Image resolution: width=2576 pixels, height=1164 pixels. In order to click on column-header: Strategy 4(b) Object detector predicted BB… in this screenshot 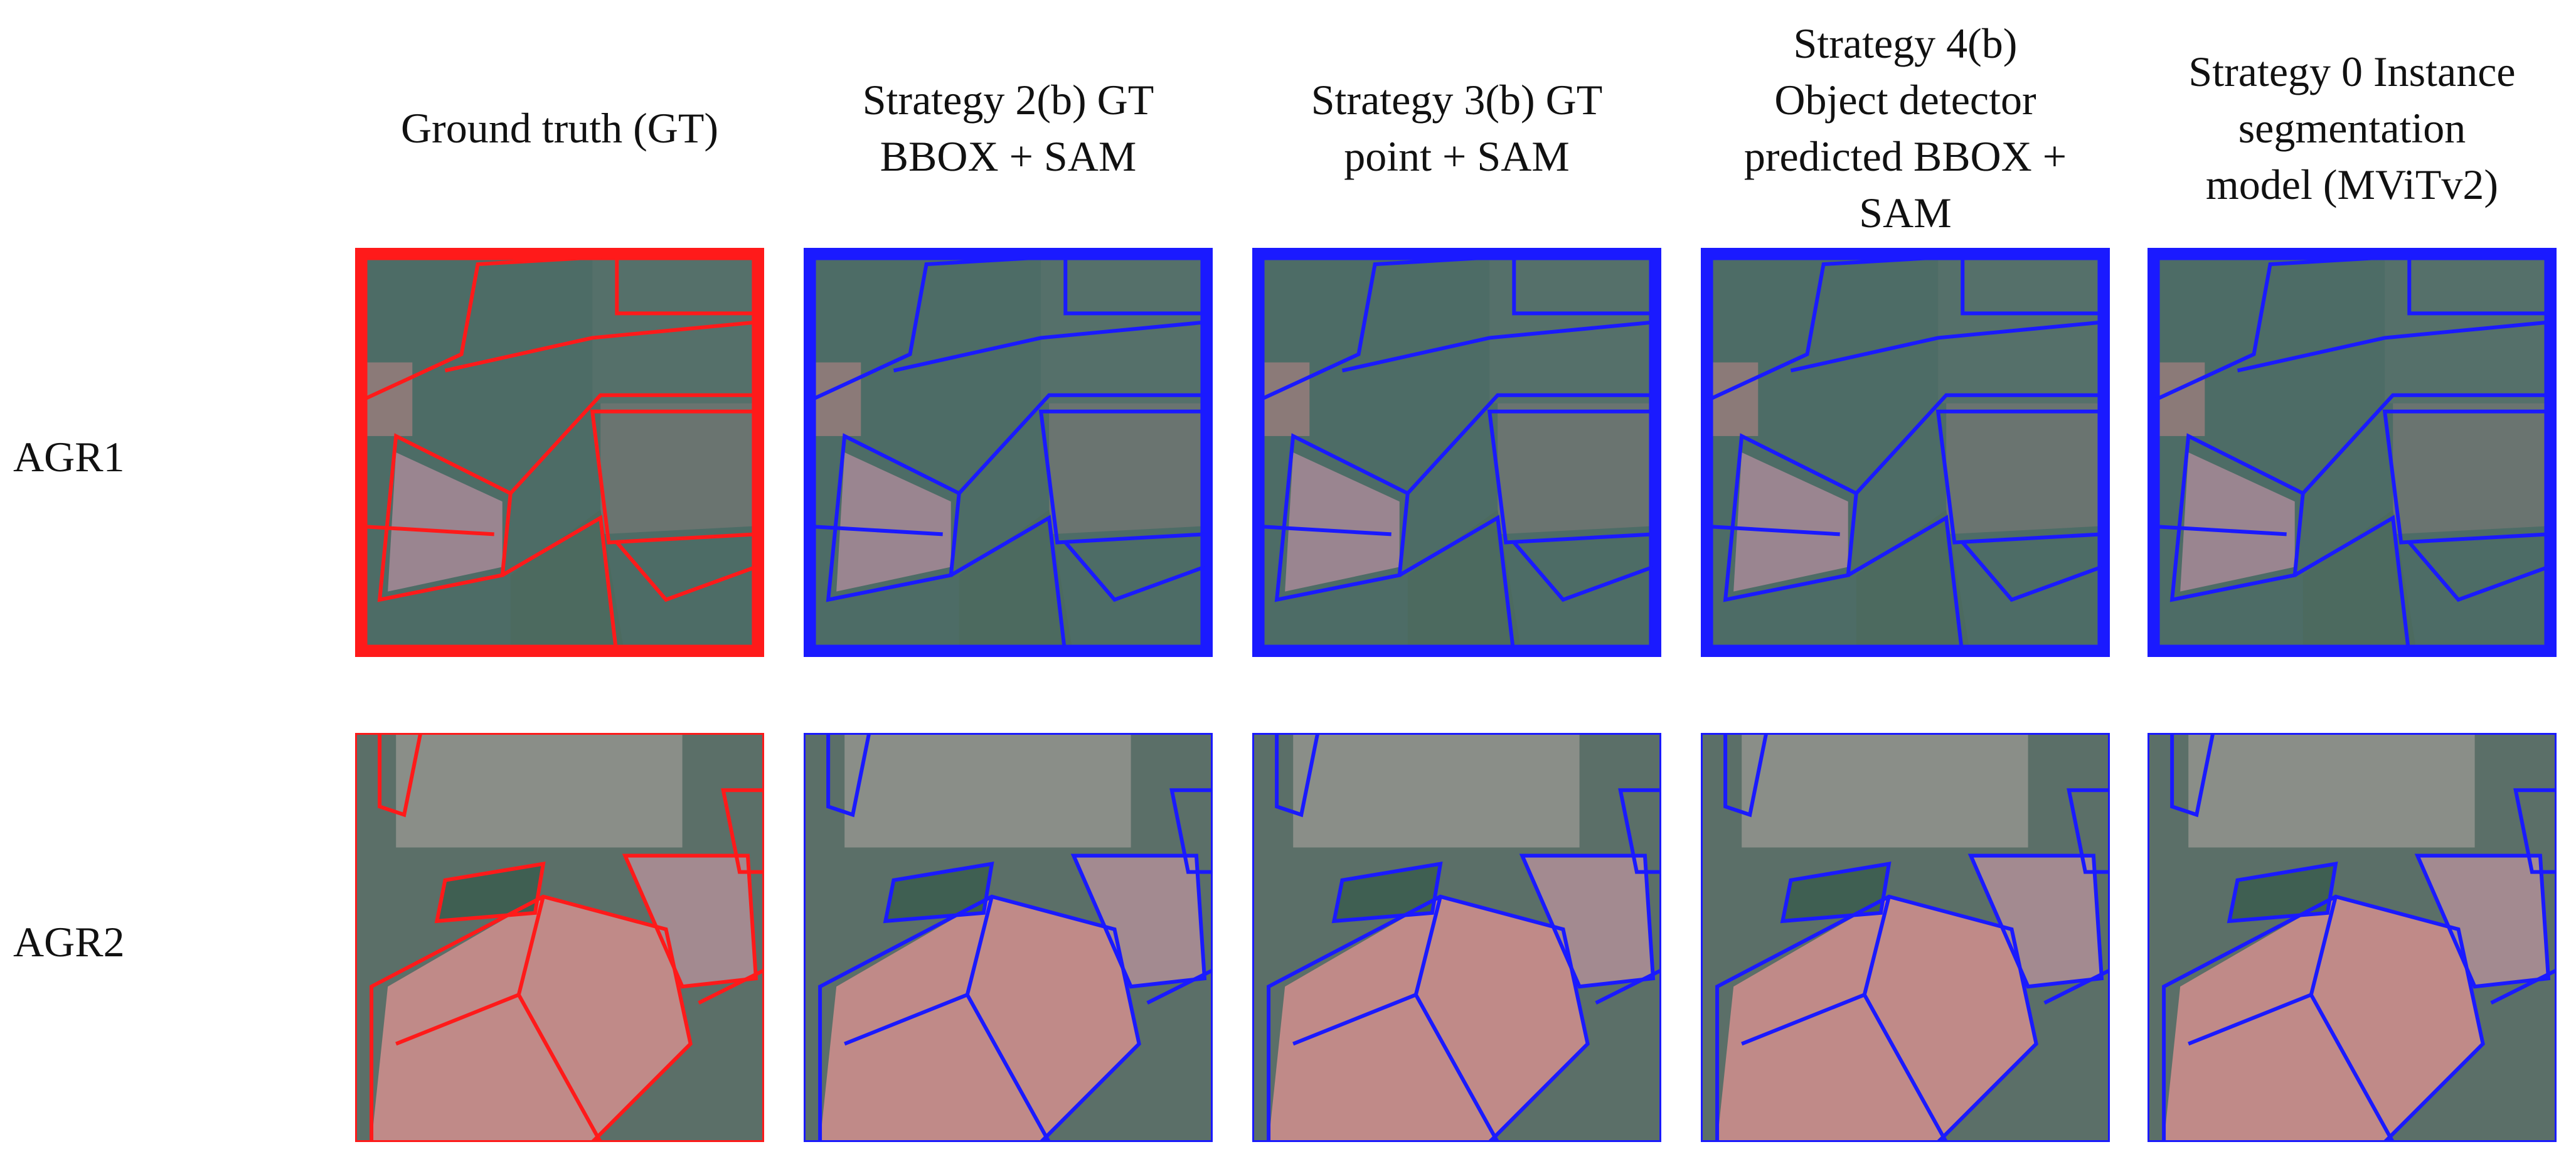, I will do `click(1905, 128)`.